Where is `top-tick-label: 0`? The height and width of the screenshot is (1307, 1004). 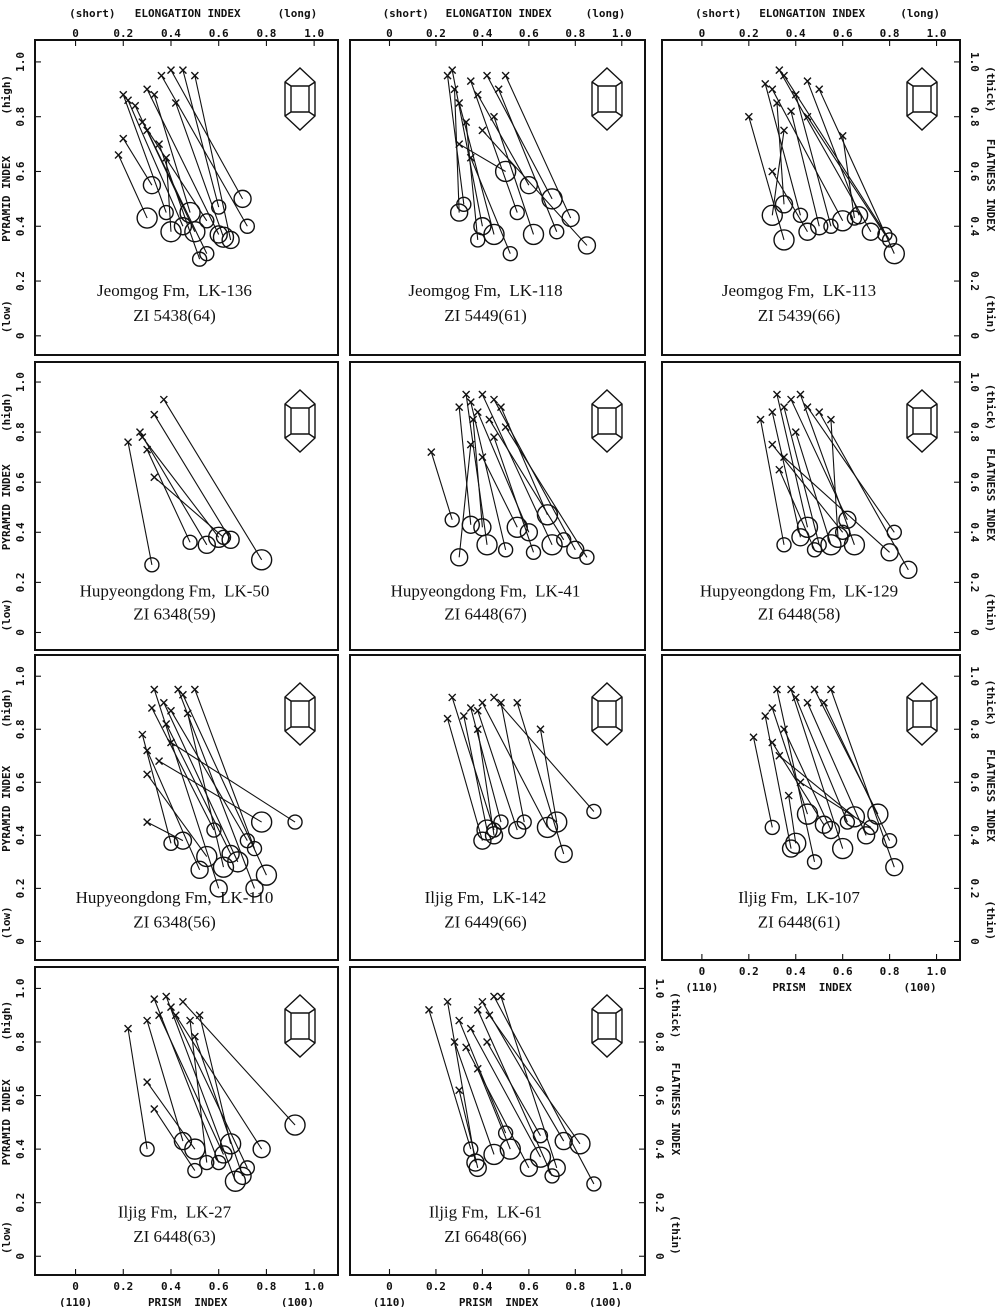
top-tick-label: 0 is located at coordinates (75, 33).